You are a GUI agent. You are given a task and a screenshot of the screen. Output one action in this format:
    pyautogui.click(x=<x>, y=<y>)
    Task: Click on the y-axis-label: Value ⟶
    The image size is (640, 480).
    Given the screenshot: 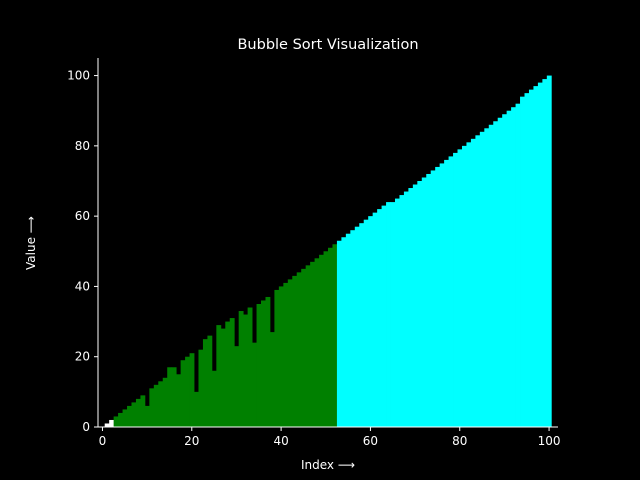 What is the action you would take?
    pyautogui.click(x=31, y=243)
    